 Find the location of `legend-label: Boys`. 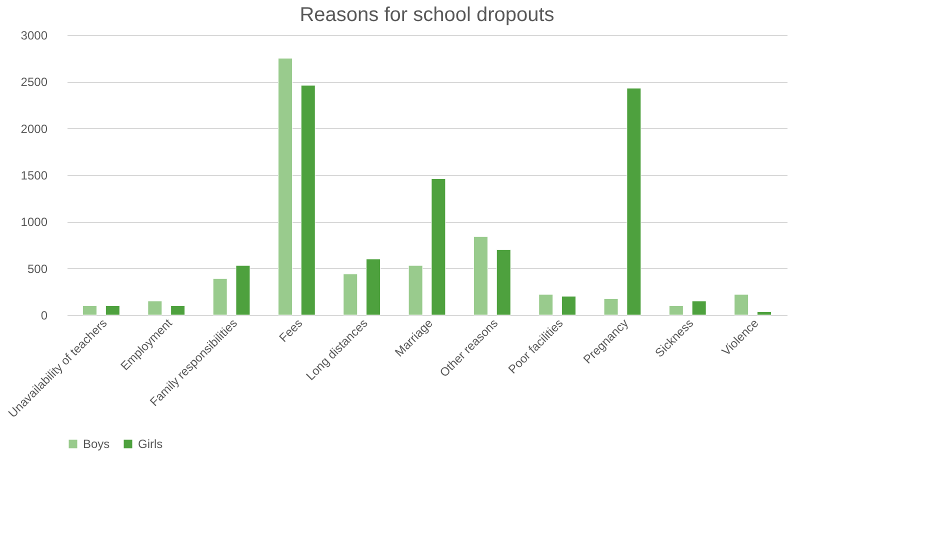

legend-label: Boys is located at coordinates (96, 444).